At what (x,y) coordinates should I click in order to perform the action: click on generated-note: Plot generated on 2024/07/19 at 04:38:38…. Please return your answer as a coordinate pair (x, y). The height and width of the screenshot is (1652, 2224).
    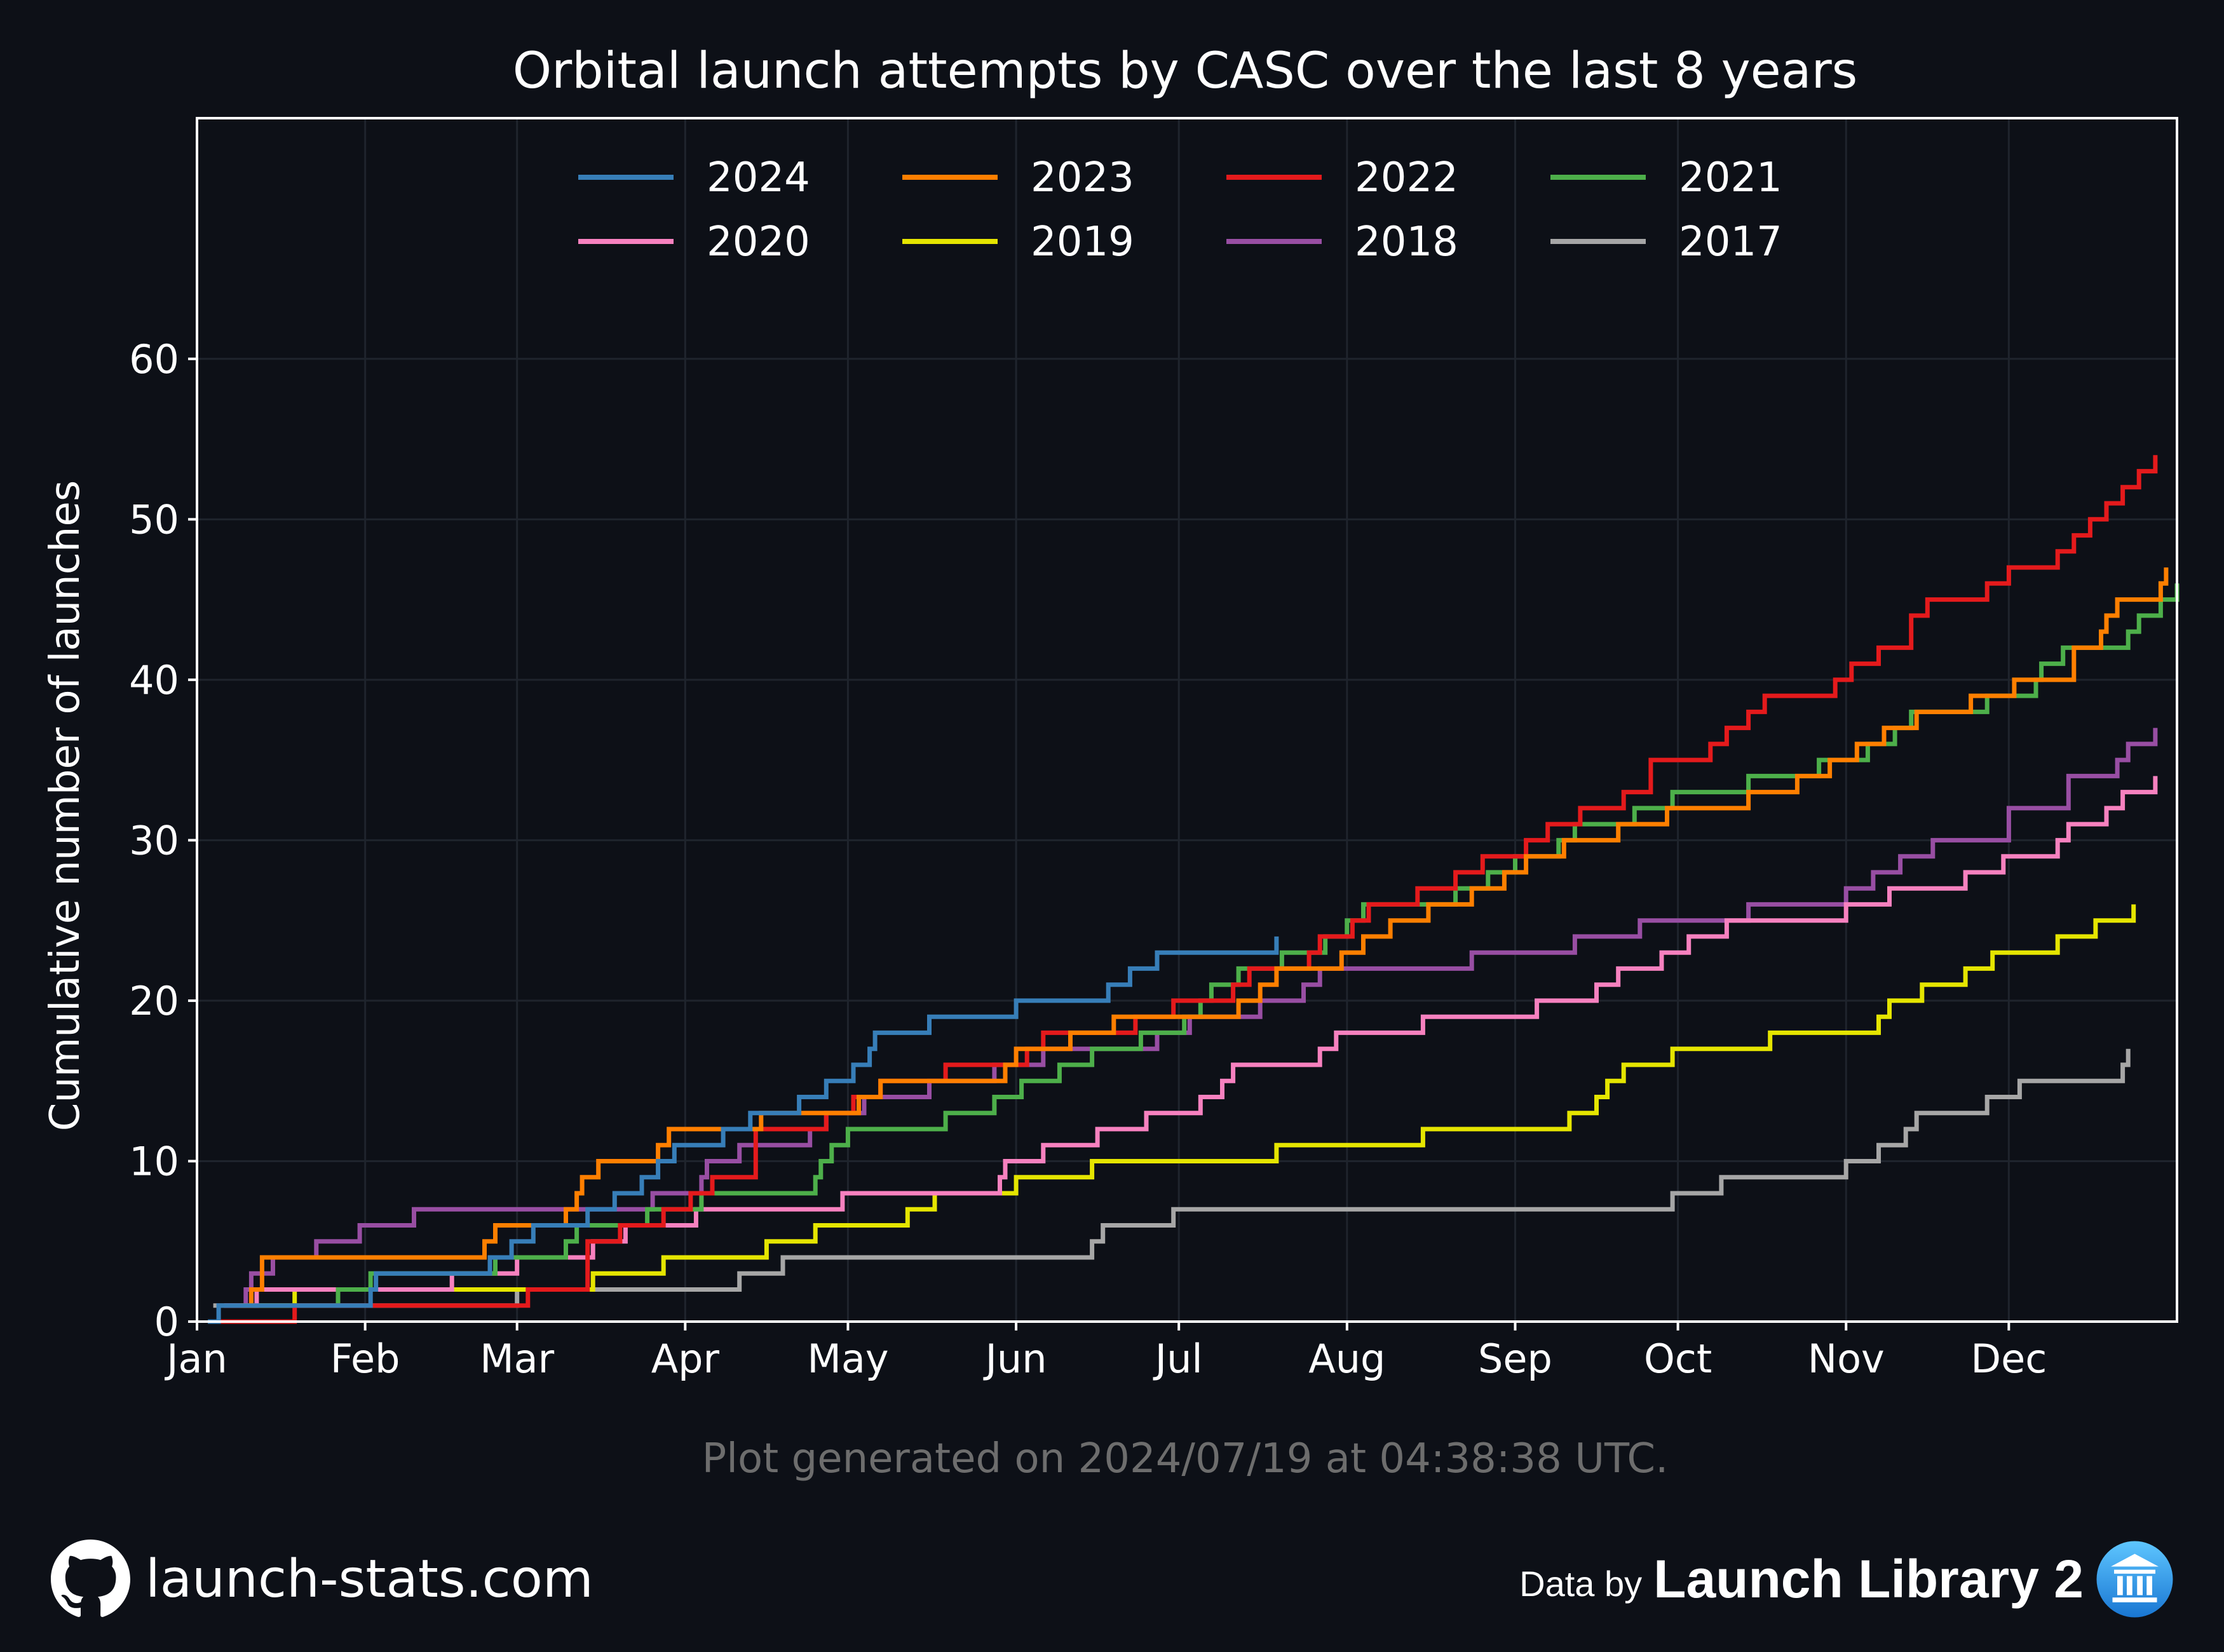
    Looking at the image, I should click on (1185, 1458).